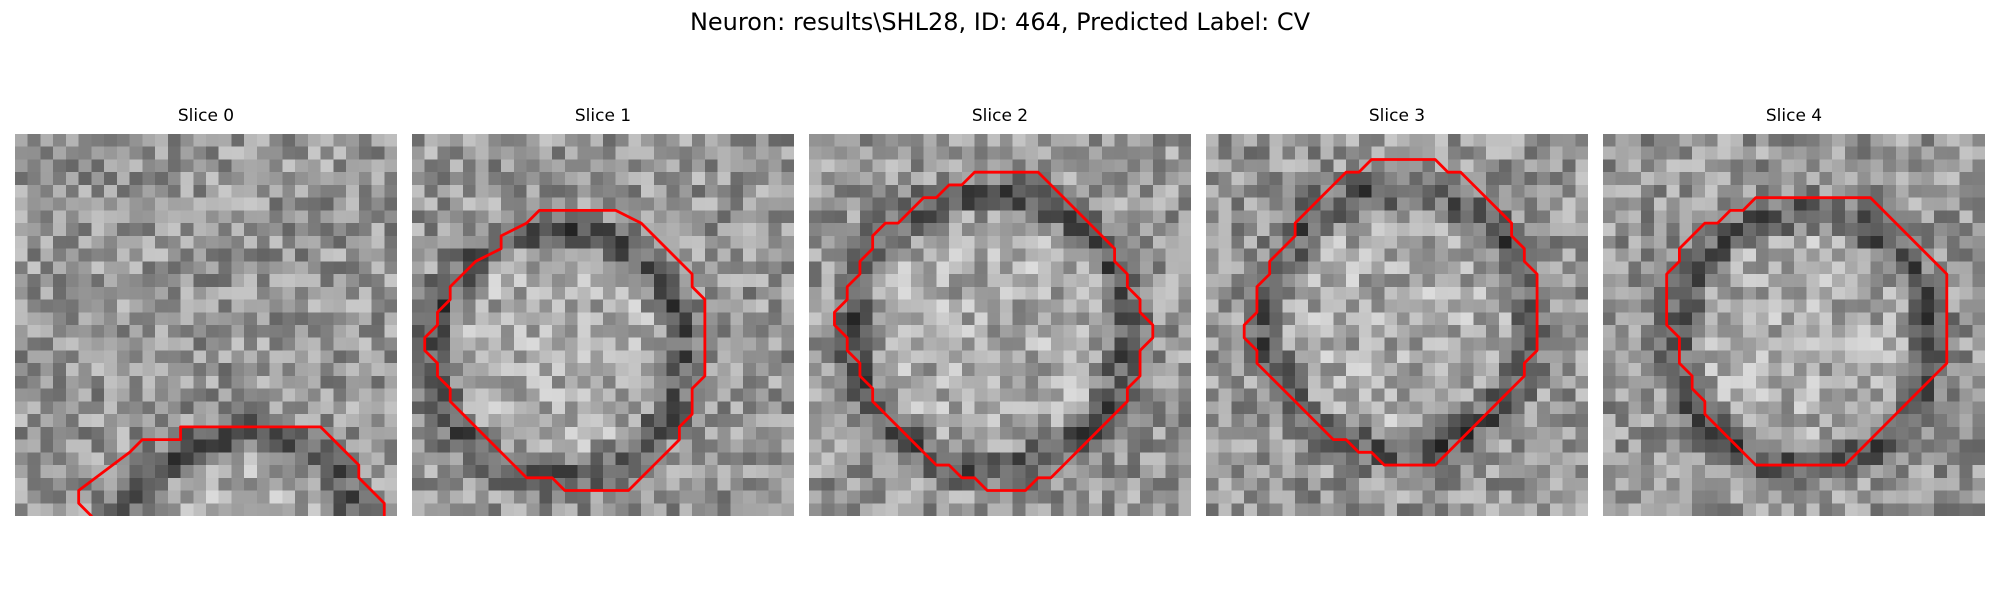  Describe the element at coordinates (206, 116) in the screenshot. I see `slice-title-0: Slice 0` at that location.